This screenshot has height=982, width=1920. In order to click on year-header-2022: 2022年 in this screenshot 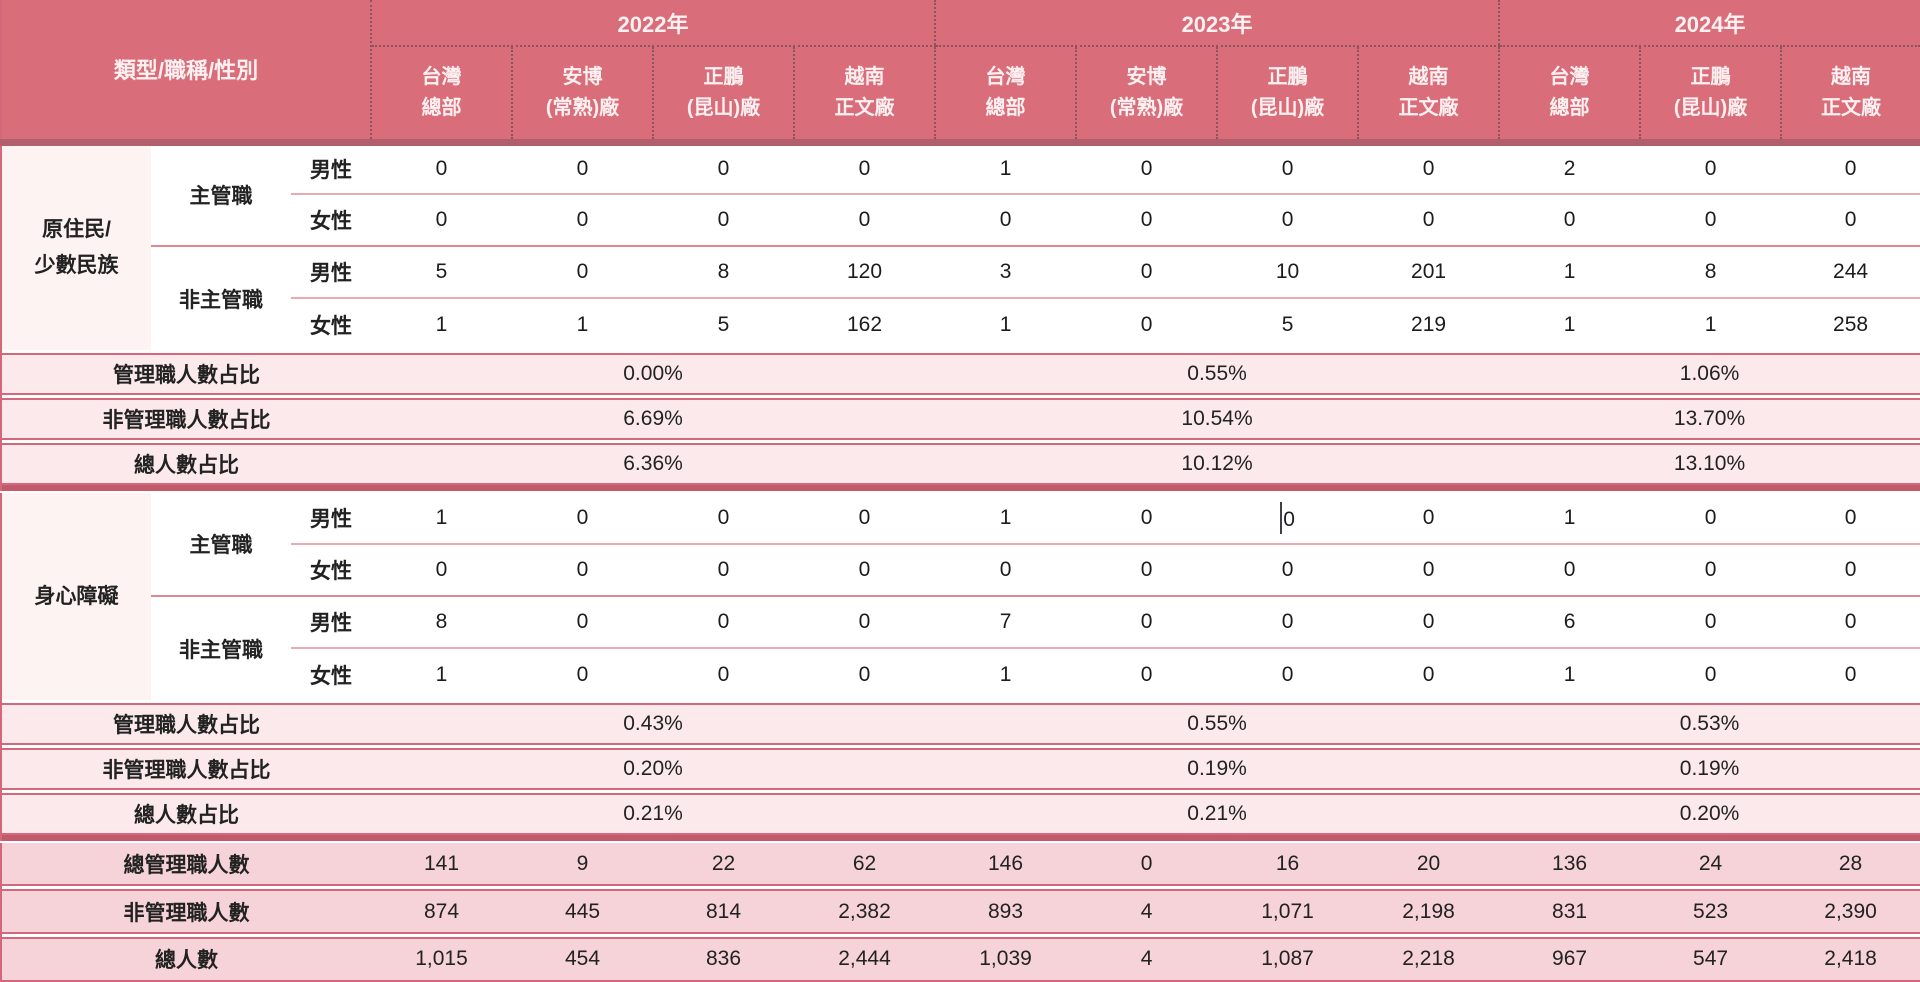, I will do `click(653, 23)`.